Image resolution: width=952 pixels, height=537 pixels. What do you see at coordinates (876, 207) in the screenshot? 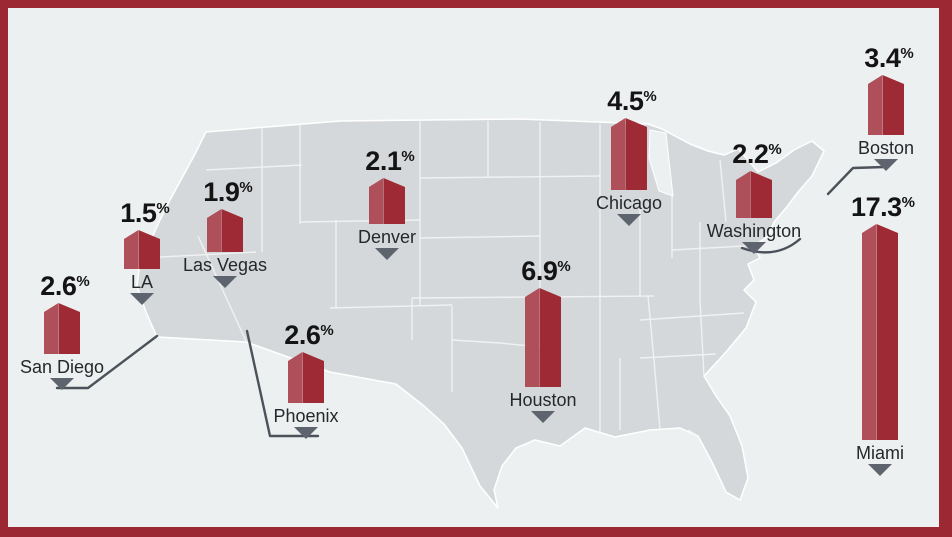
I see `value-number: 17.3` at bounding box center [876, 207].